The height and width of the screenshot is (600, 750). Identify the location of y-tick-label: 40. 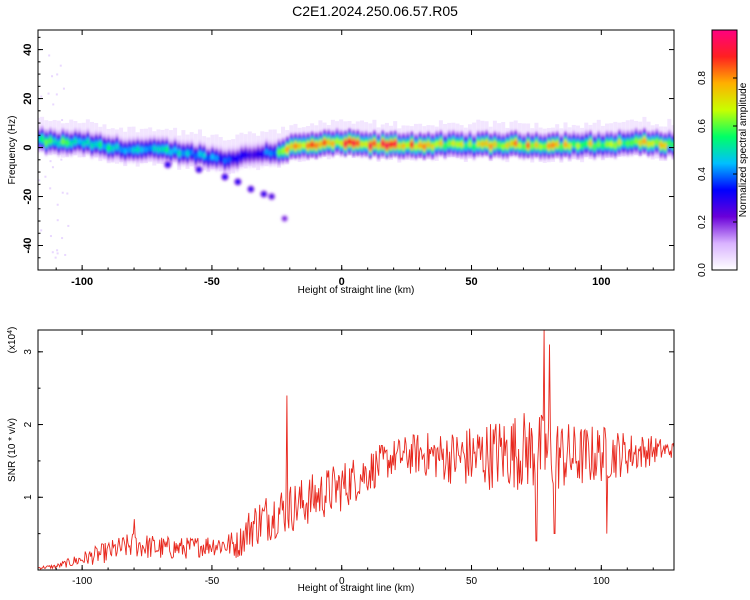
(28, 49).